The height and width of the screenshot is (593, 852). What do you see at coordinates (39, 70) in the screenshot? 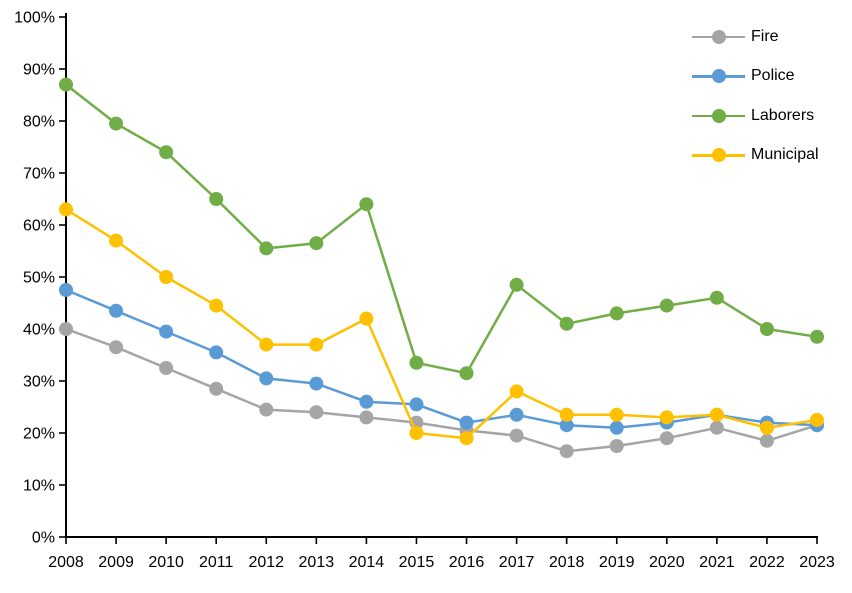
I see `y-axis-tick-label: 90%` at bounding box center [39, 70].